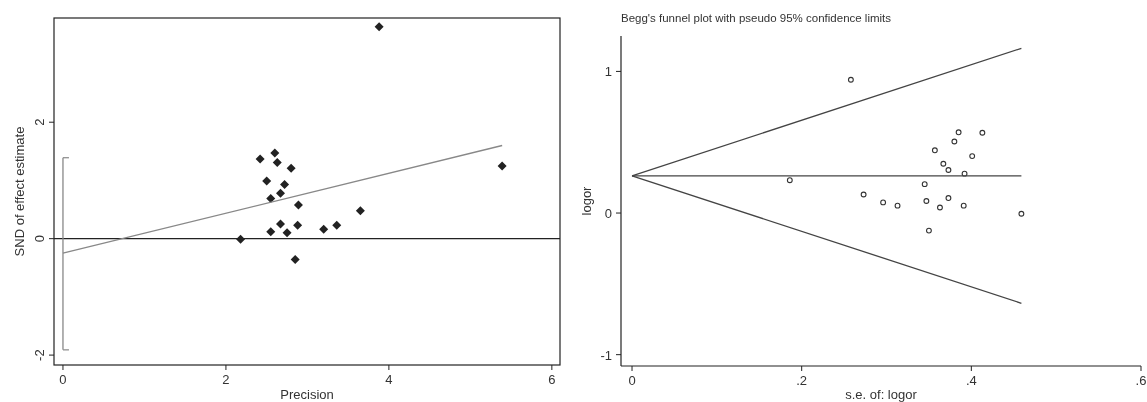  What do you see at coordinates (19, 191) in the screenshot?
I see `y-axis-title: SND of effect estimate` at bounding box center [19, 191].